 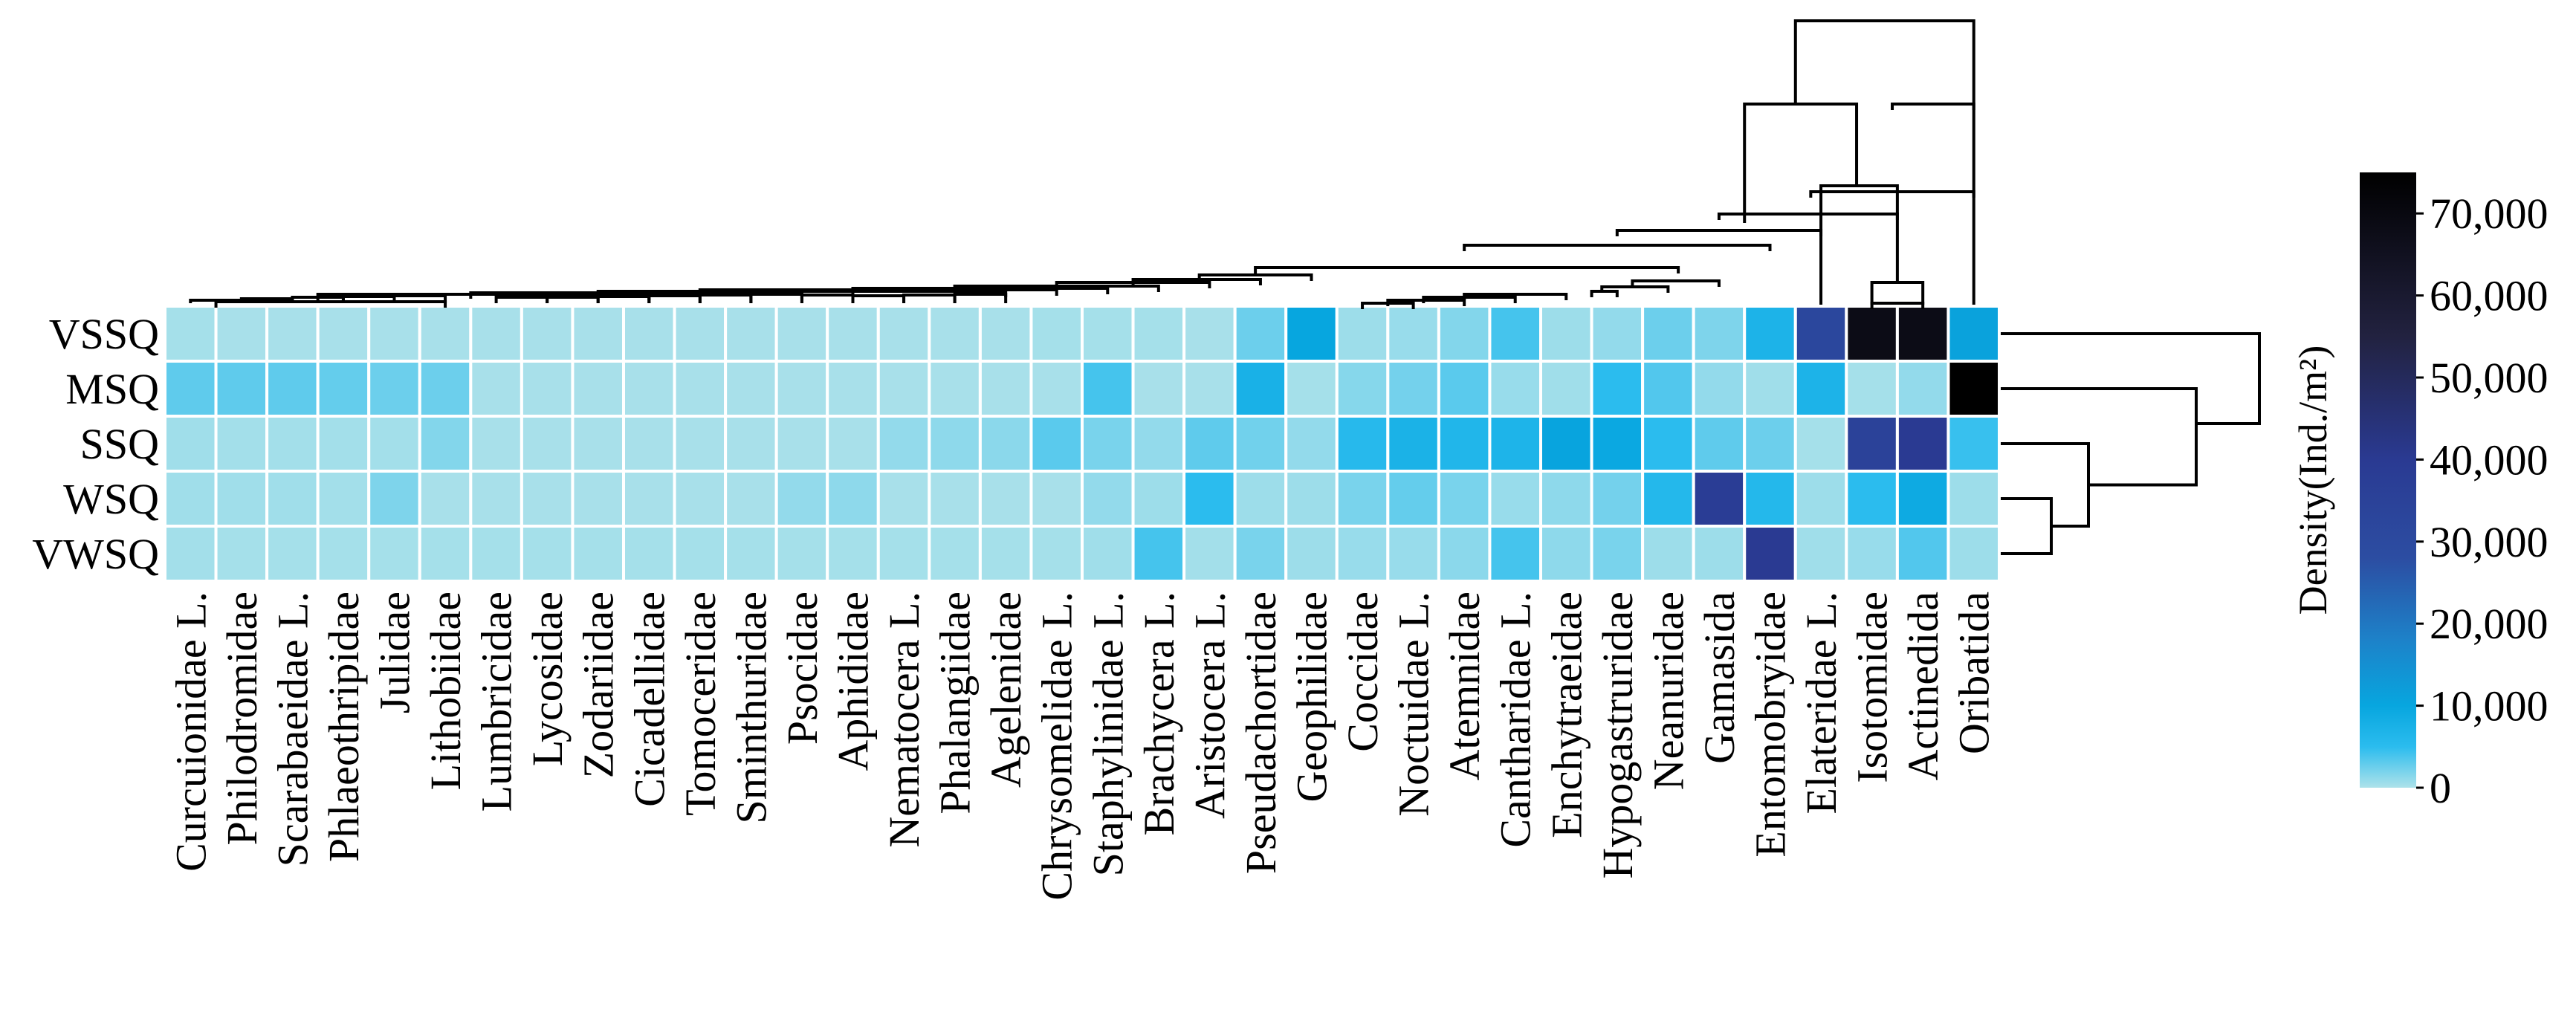 What do you see at coordinates (548, 679) in the screenshot?
I see `column-label: Lycosidae` at bounding box center [548, 679].